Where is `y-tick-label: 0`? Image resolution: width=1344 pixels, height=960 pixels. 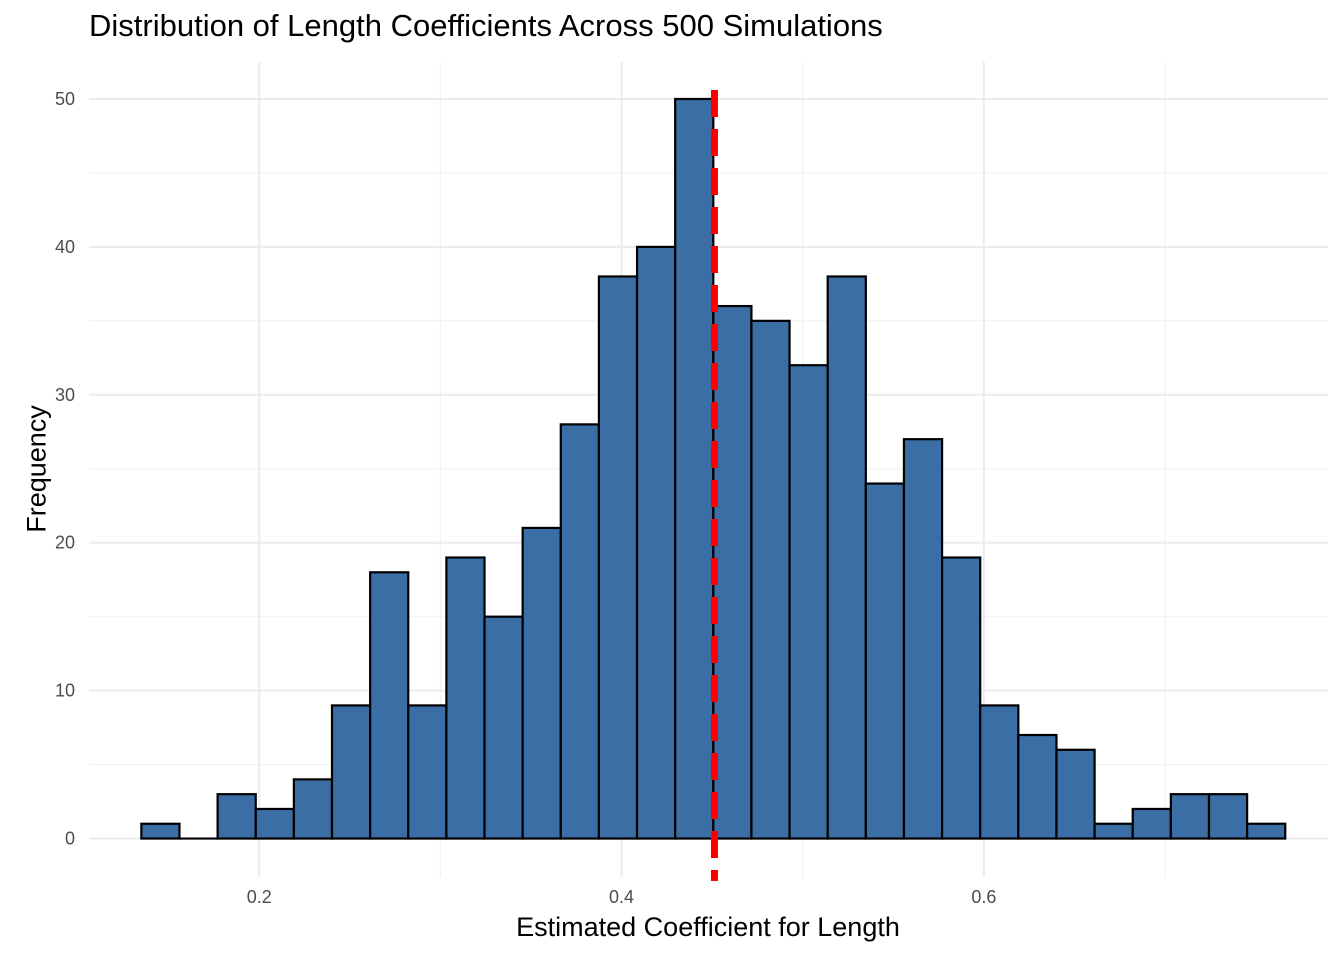 y-tick-label: 0 is located at coordinates (70, 839).